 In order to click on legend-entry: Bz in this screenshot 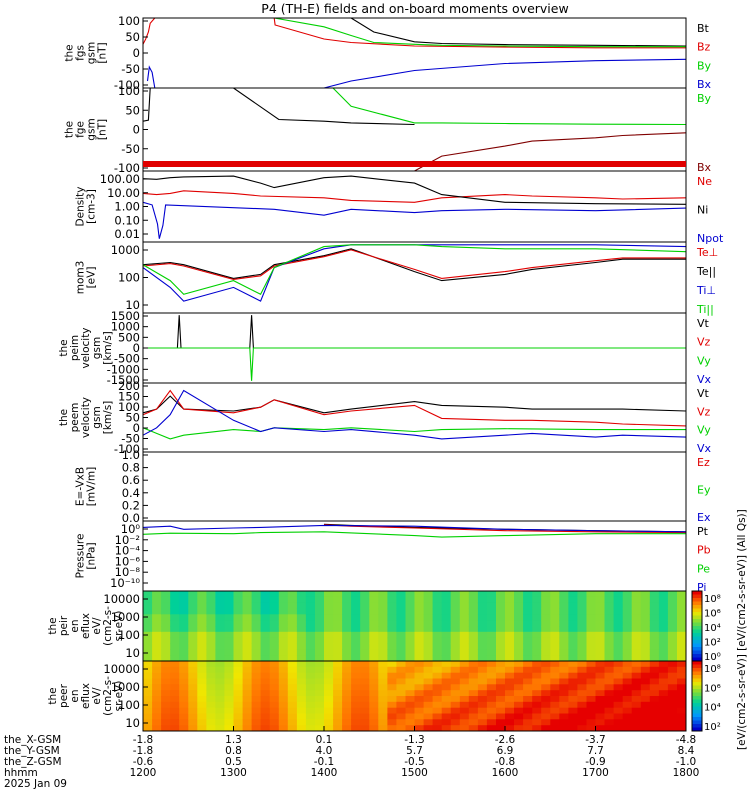, I will do `click(704, 47)`.